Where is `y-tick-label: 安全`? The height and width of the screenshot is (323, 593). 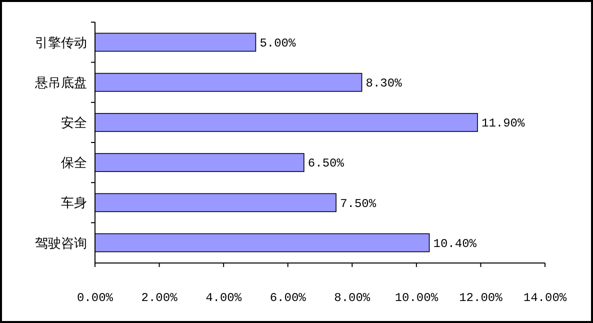
y-tick-label: 安全 is located at coordinates (74, 123).